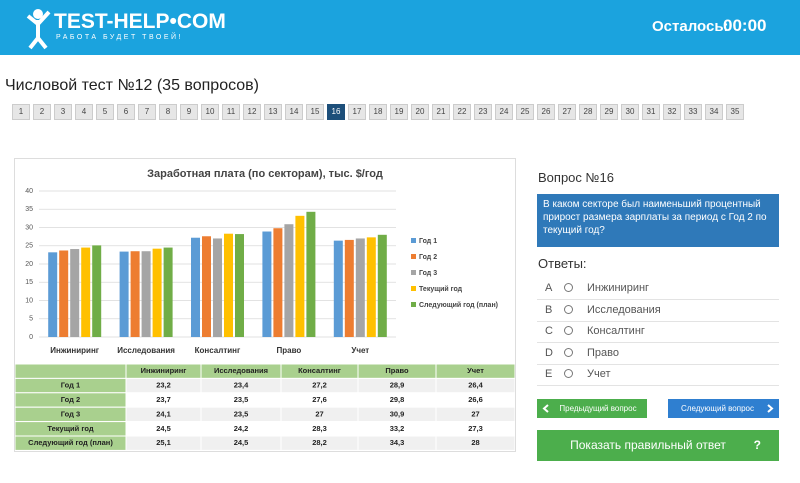 The image size is (800, 483). What do you see at coordinates (546, 112) in the screenshot?
I see `page-button: 26` at bounding box center [546, 112].